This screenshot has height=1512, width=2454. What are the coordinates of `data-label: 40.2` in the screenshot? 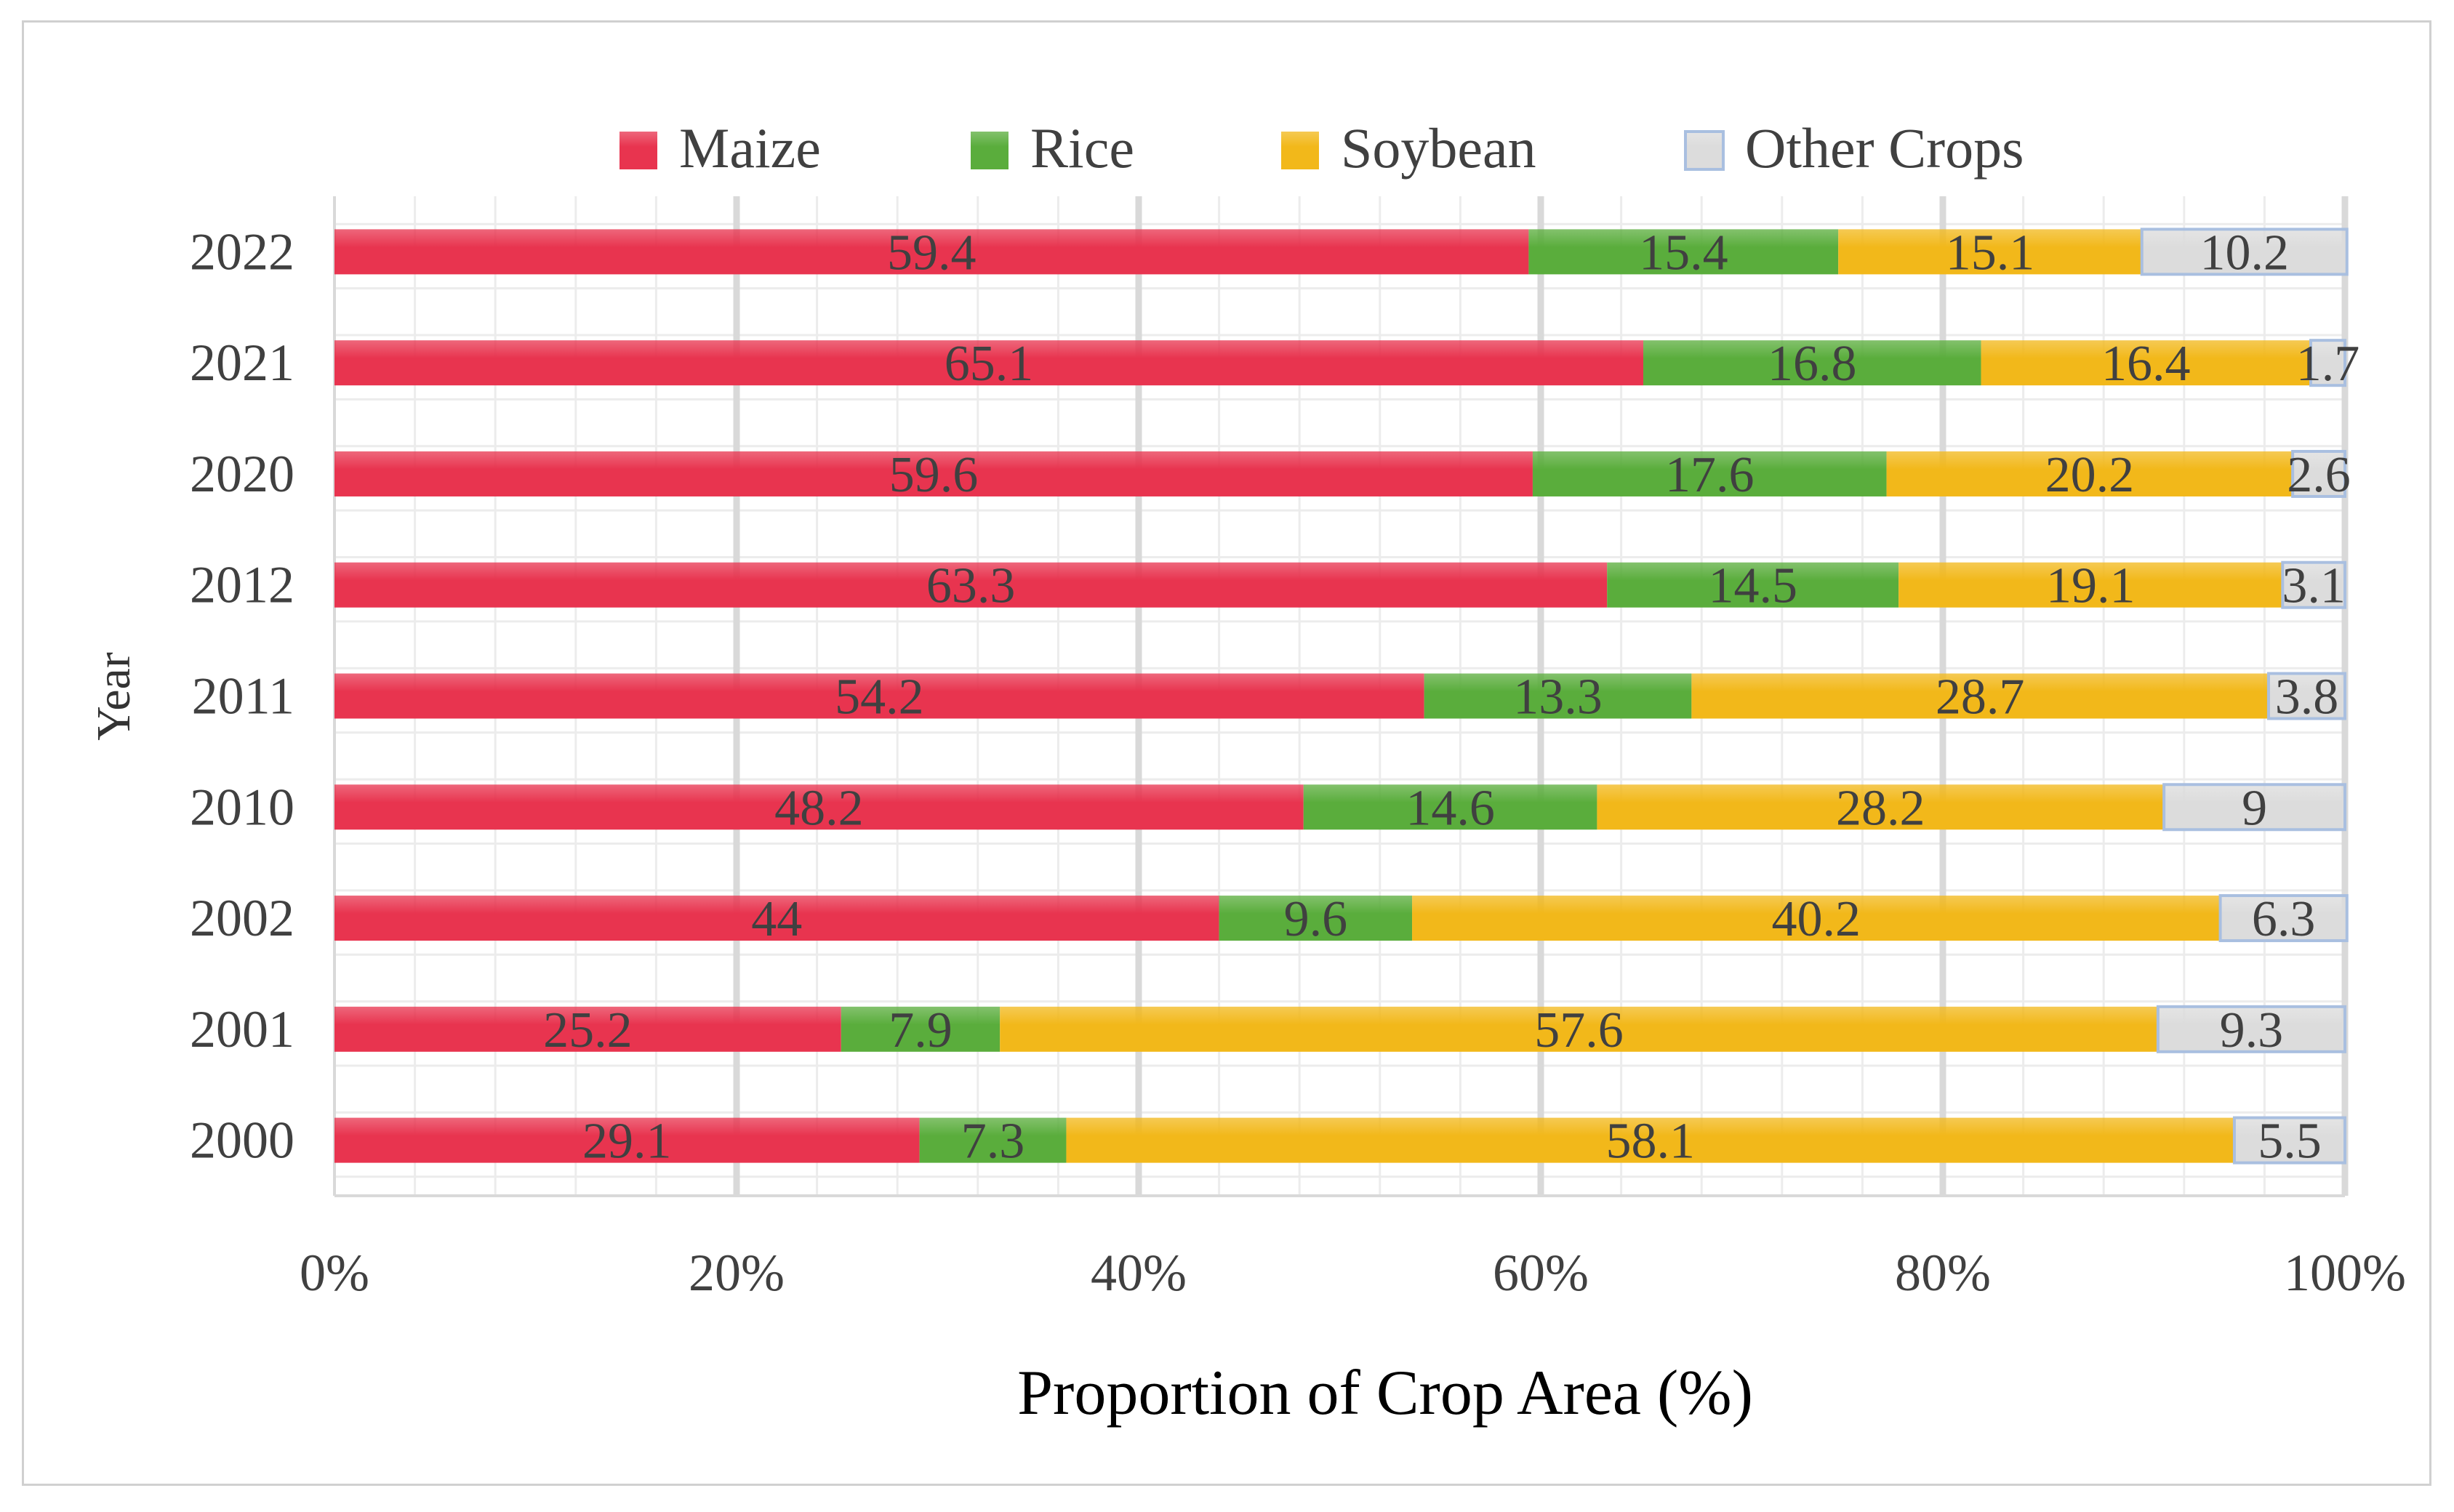 It's located at (1816, 919).